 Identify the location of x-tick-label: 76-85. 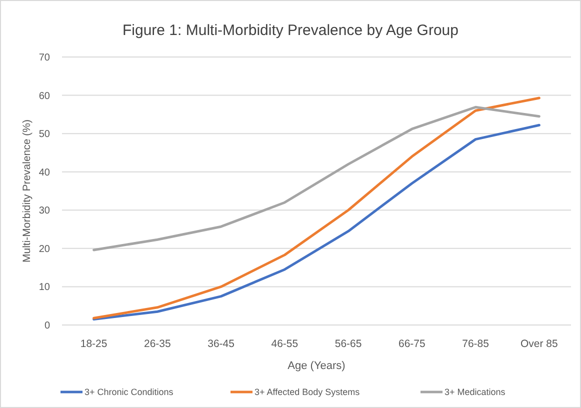
(476, 344).